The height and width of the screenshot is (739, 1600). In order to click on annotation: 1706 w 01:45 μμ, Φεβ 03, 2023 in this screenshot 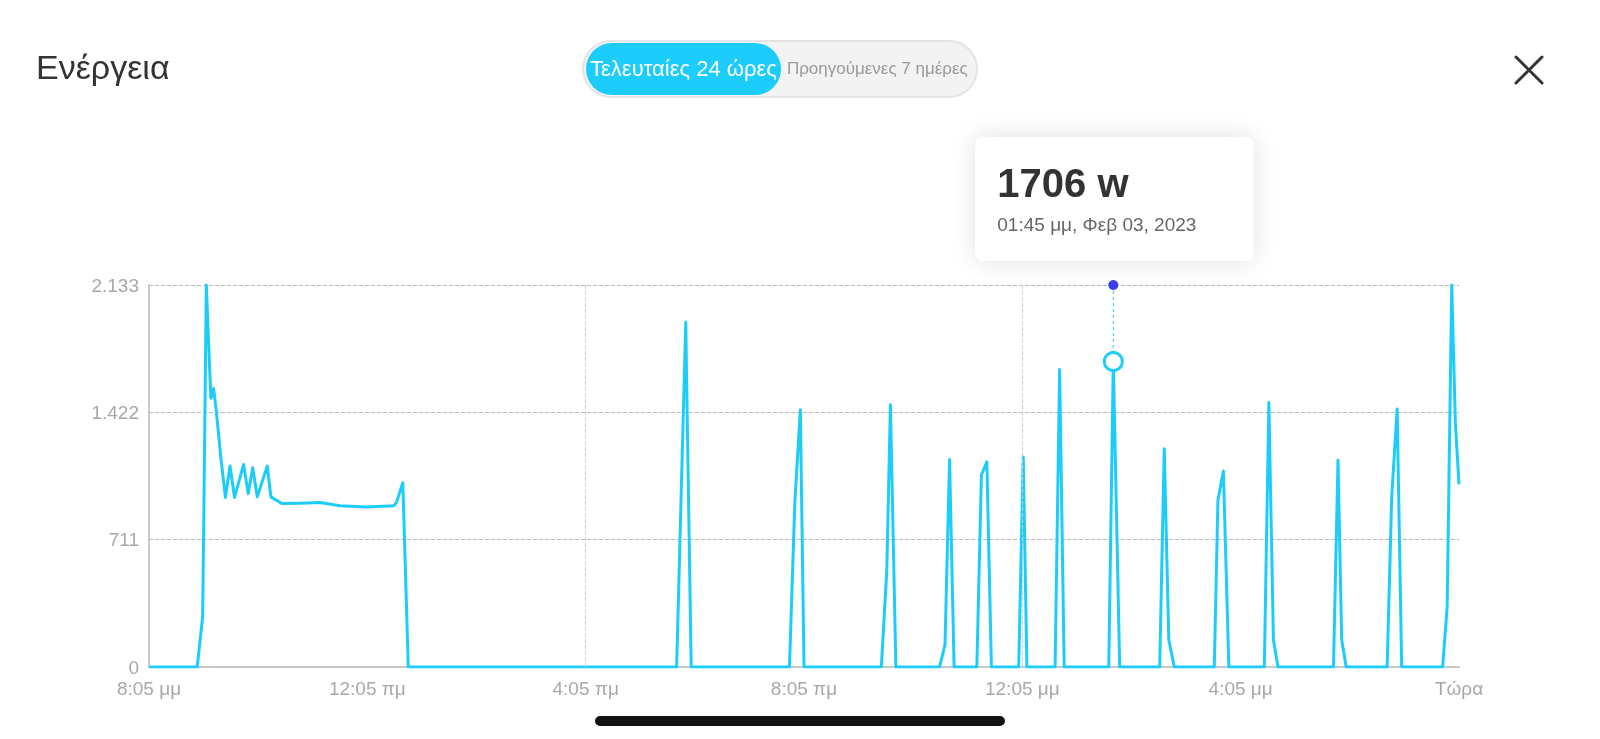, I will do `click(1097, 198)`.